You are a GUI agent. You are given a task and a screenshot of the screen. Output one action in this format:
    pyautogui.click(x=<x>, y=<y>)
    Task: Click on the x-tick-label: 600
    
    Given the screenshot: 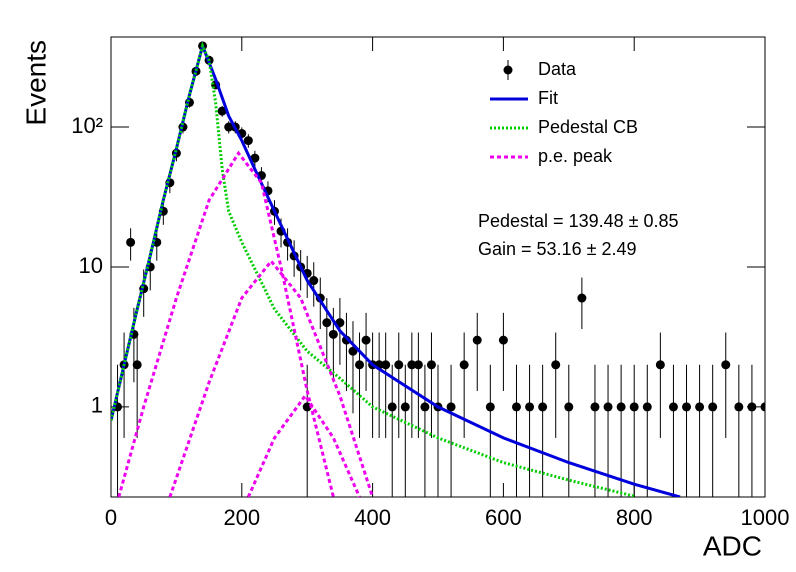 What is the action you would take?
    pyautogui.click(x=503, y=517)
    